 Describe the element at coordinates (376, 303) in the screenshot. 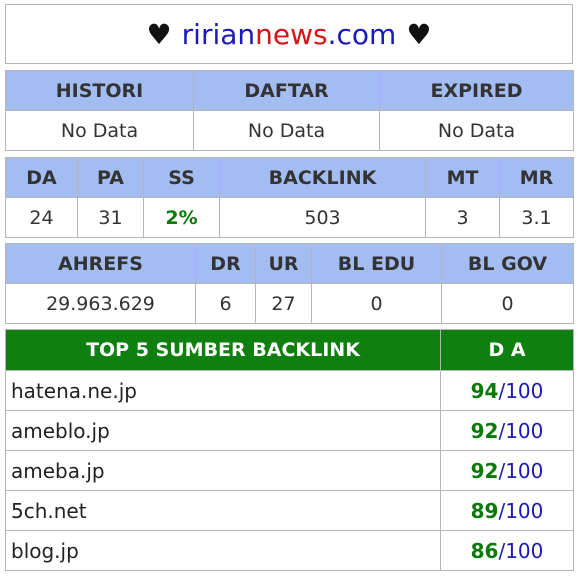

I see `bl-edu-value: 0` at that location.